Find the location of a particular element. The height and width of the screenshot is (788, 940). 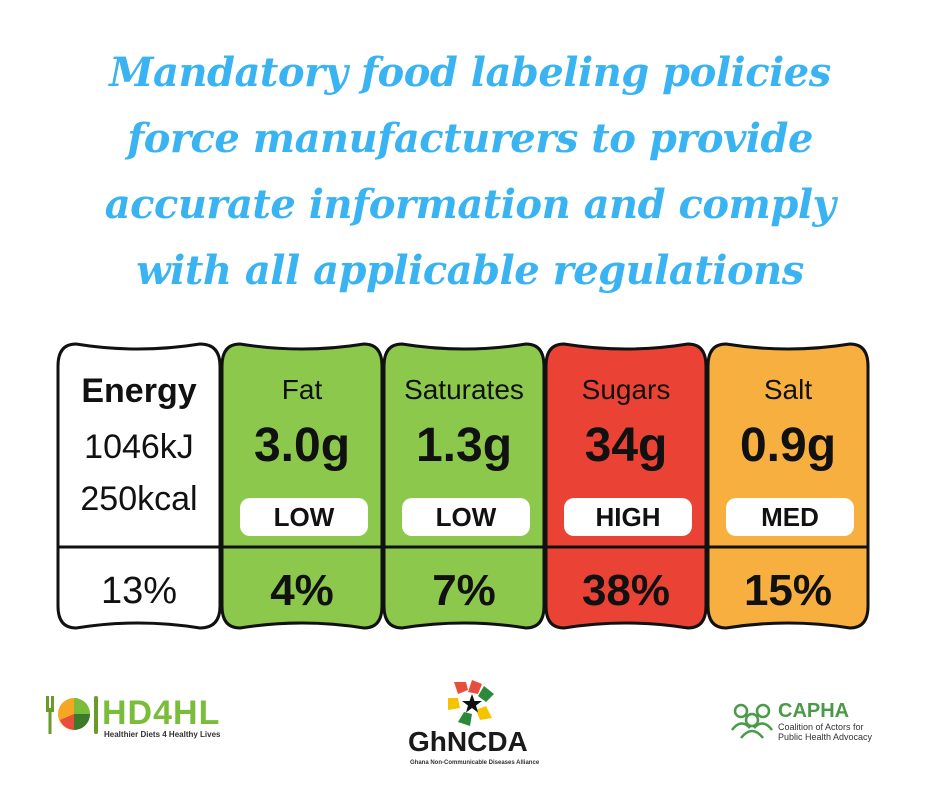

headline-line-3: accurate information and comply is located at coordinates (470, 204).